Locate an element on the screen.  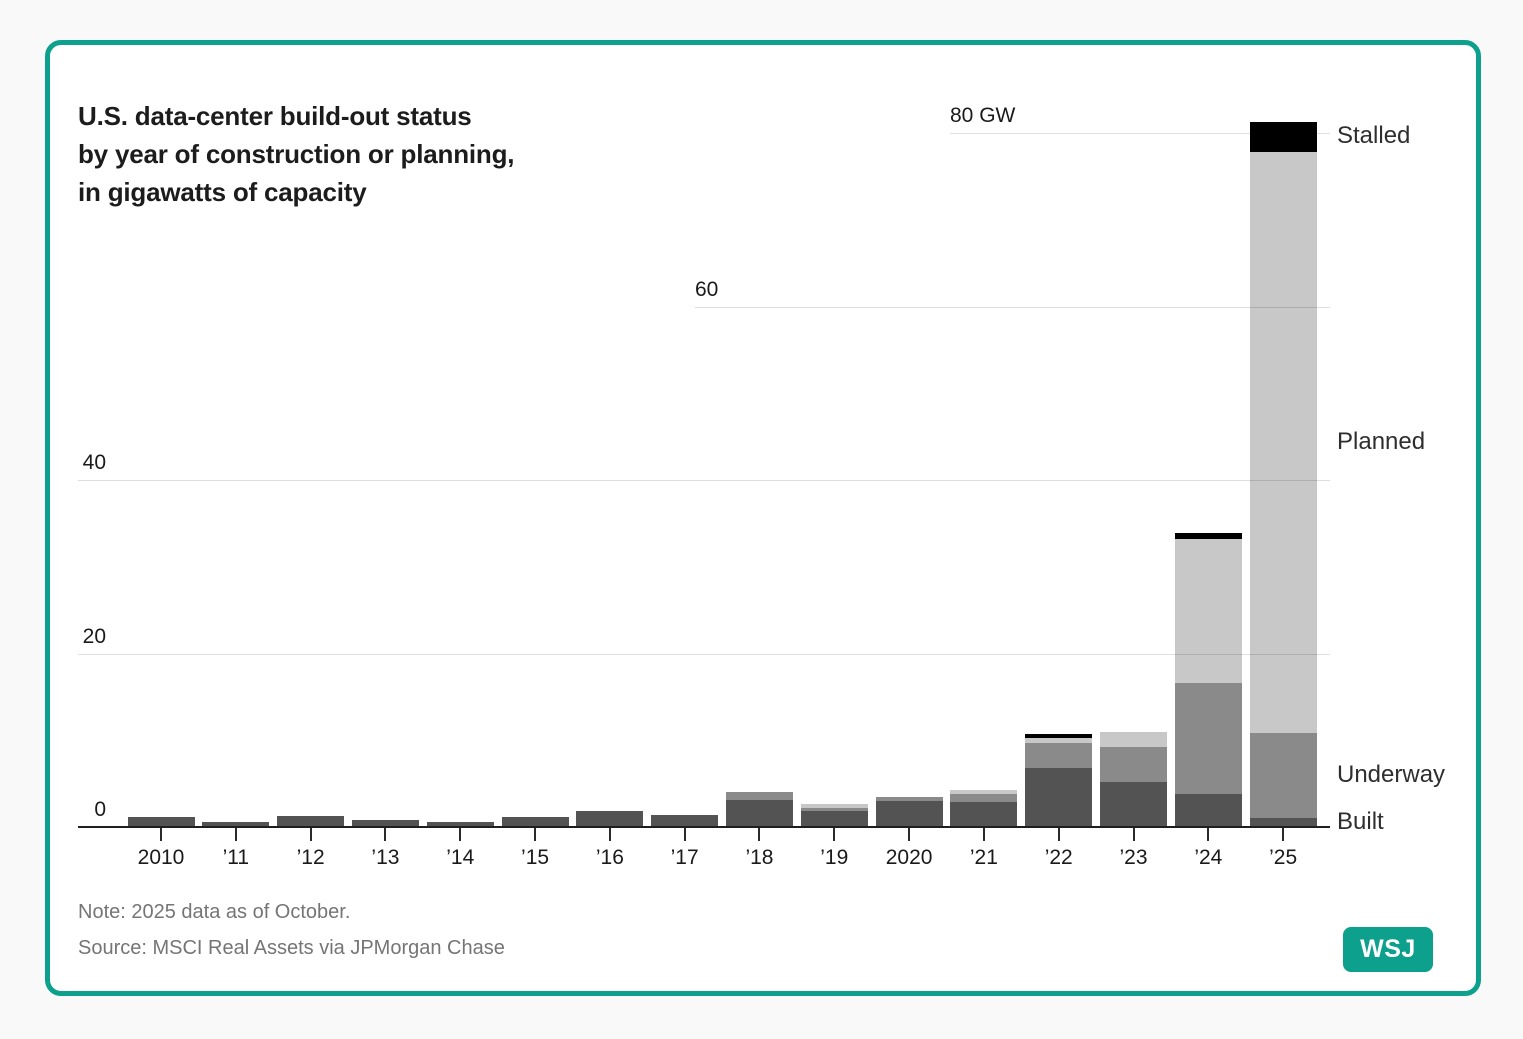
x-axis-label: ’16 is located at coordinates (609, 857).